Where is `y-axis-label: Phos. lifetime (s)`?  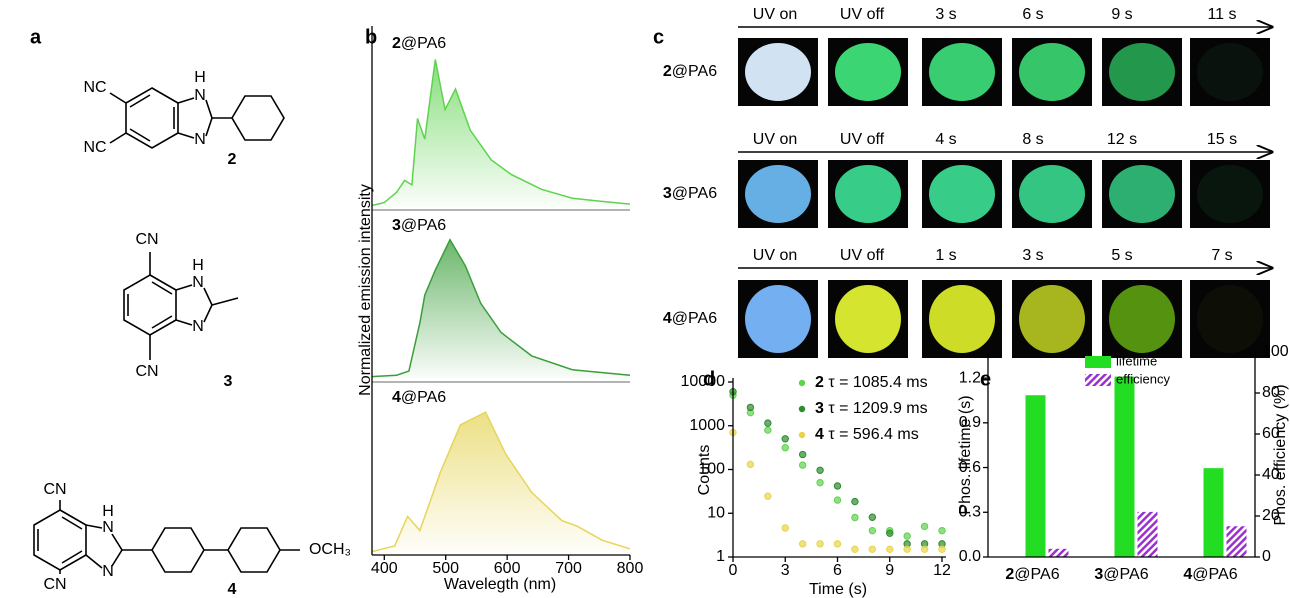 y-axis-label: Phos. lifetime (s) is located at coordinates (965, 454).